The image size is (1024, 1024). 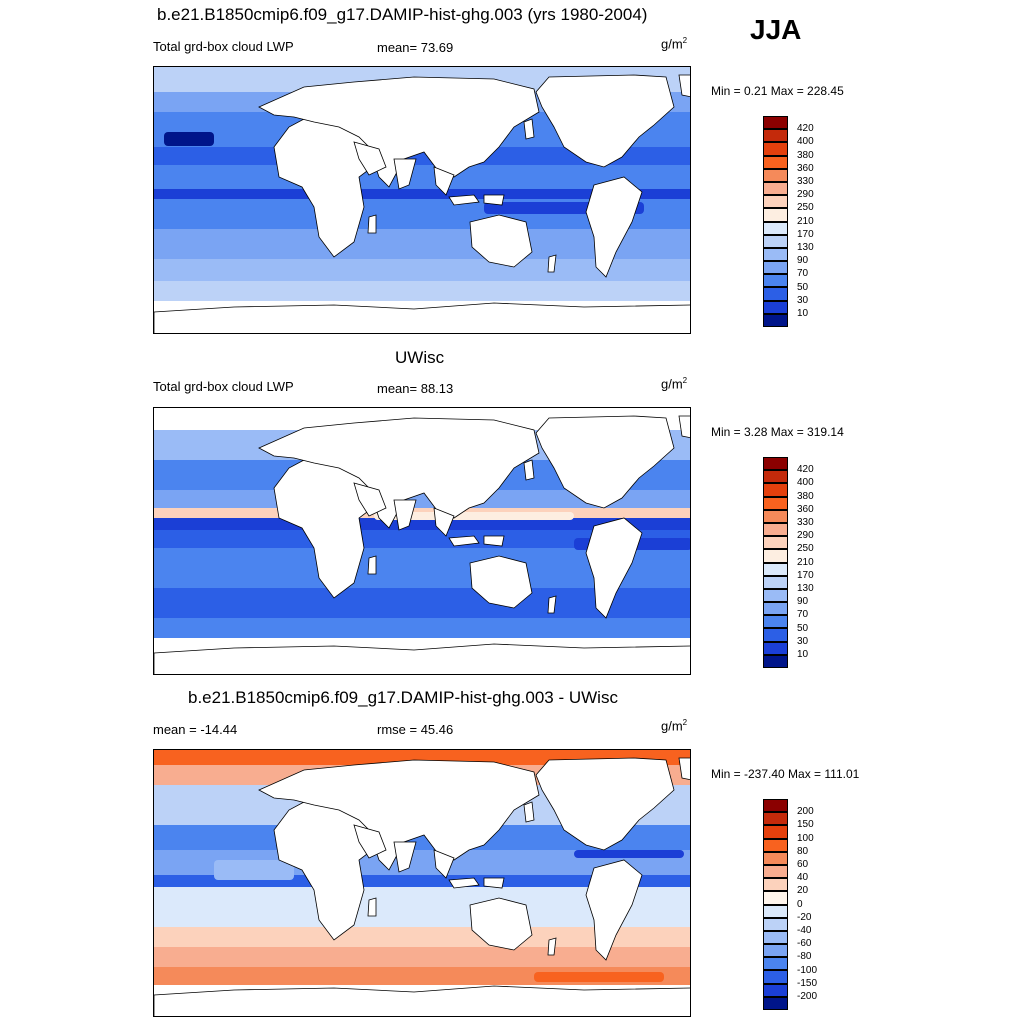 What do you see at coordinates (804, 930) in the screenshot?
I see `colorbar-tick-label: -40` at bounding box center [804, 930].